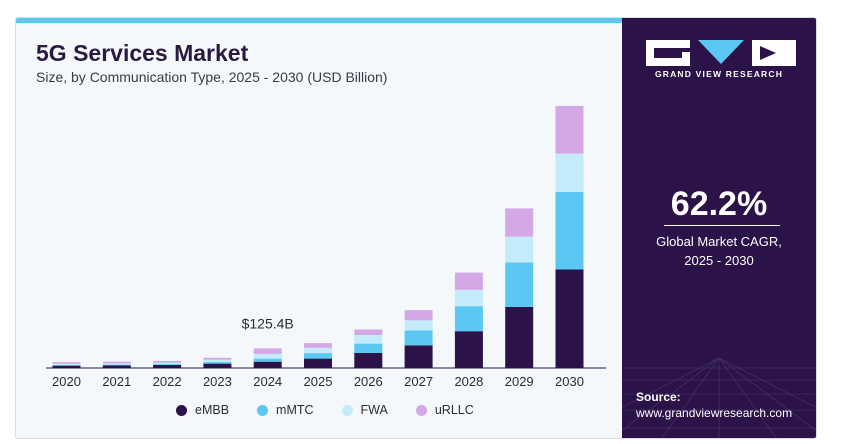  I want to click on bar-2025-fwa, so click(318, 350).